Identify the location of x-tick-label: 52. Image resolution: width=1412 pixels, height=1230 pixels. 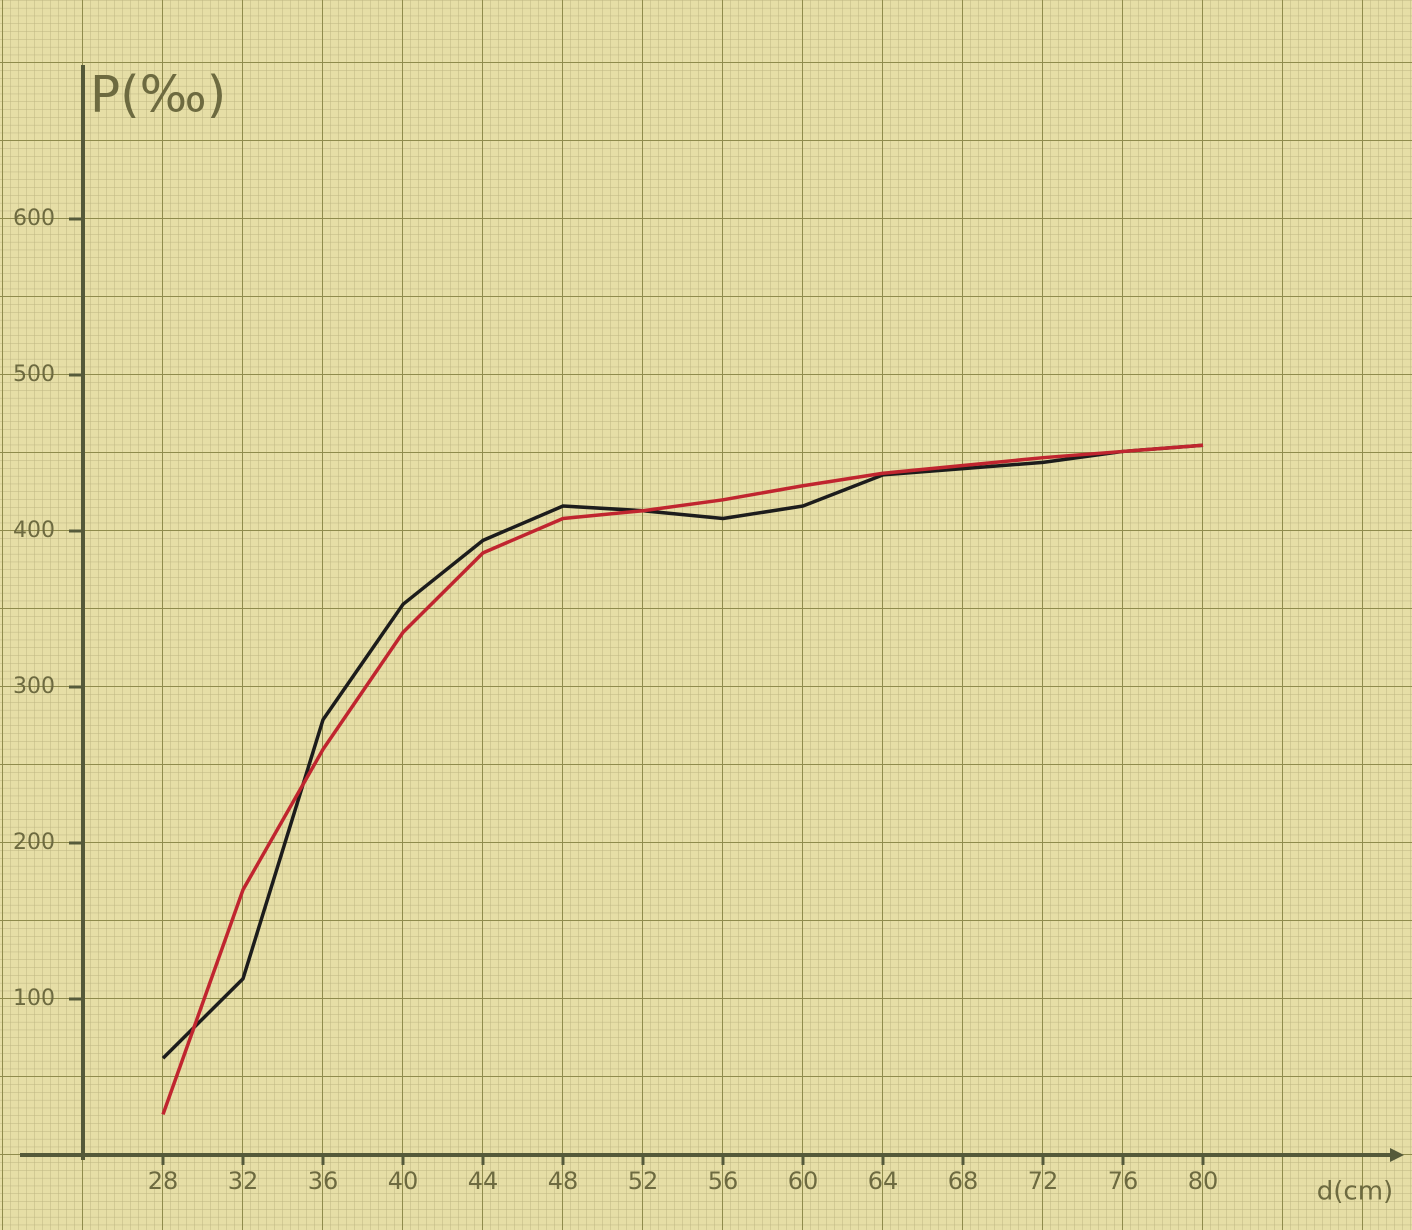
(643, 1181).